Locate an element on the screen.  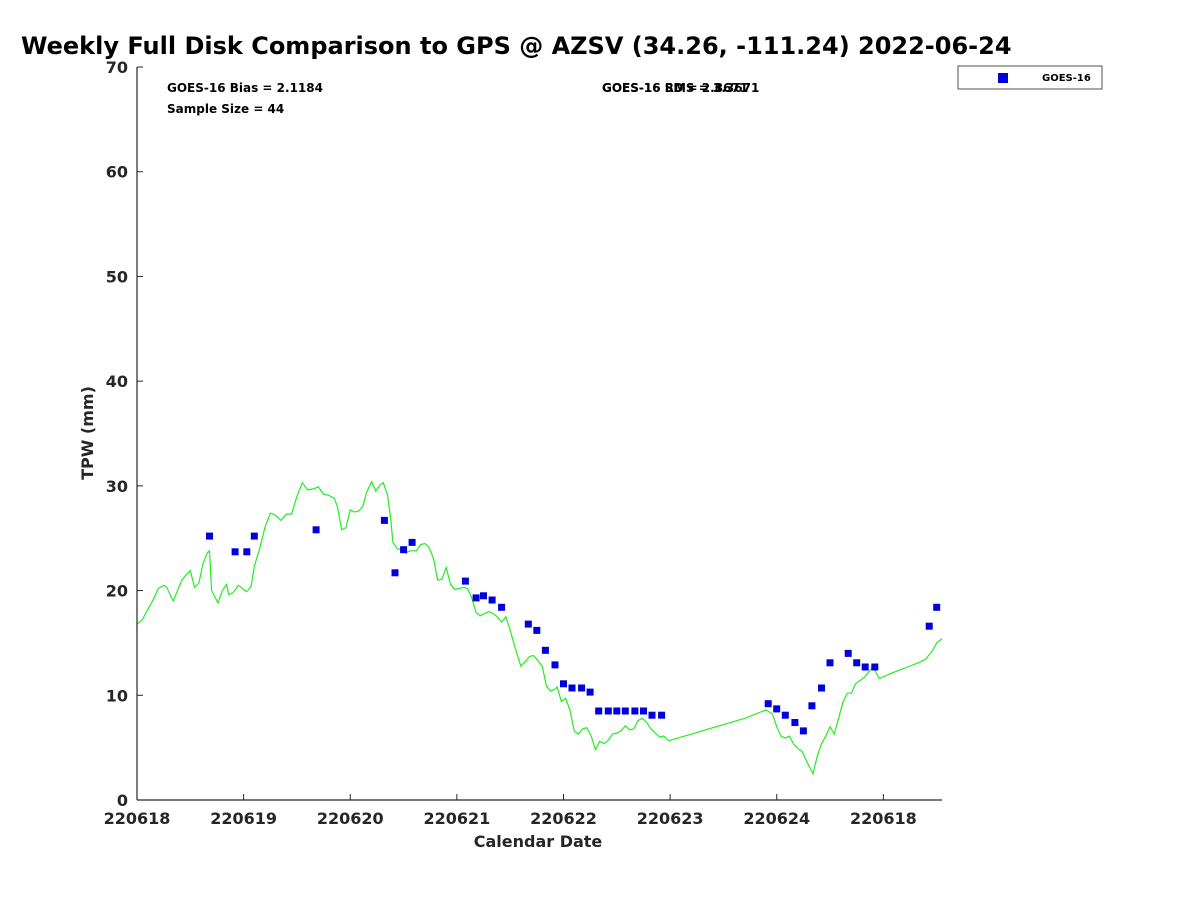
bias-annotation: GOES-16 Bias = 2.1184 is located at coordinates (245, 88).